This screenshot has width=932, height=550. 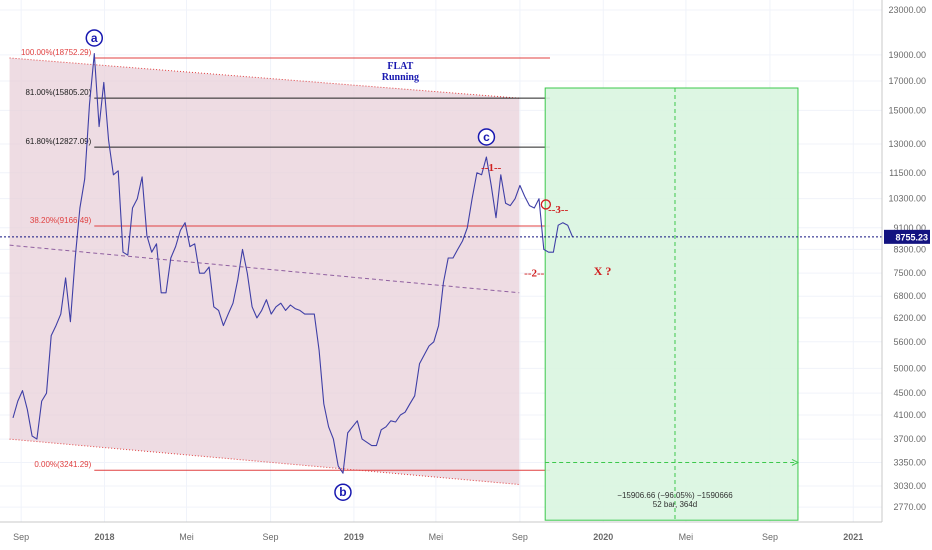 What do you see at coordinates (909, 296) in the screenshot?
I see `y-tick-label: 6800.00` at bounding box center [909, 296].